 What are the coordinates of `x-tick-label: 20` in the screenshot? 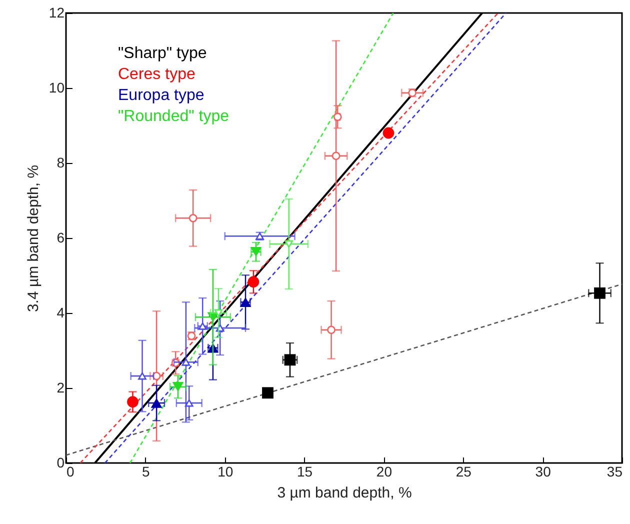 It's located at (384, 472).